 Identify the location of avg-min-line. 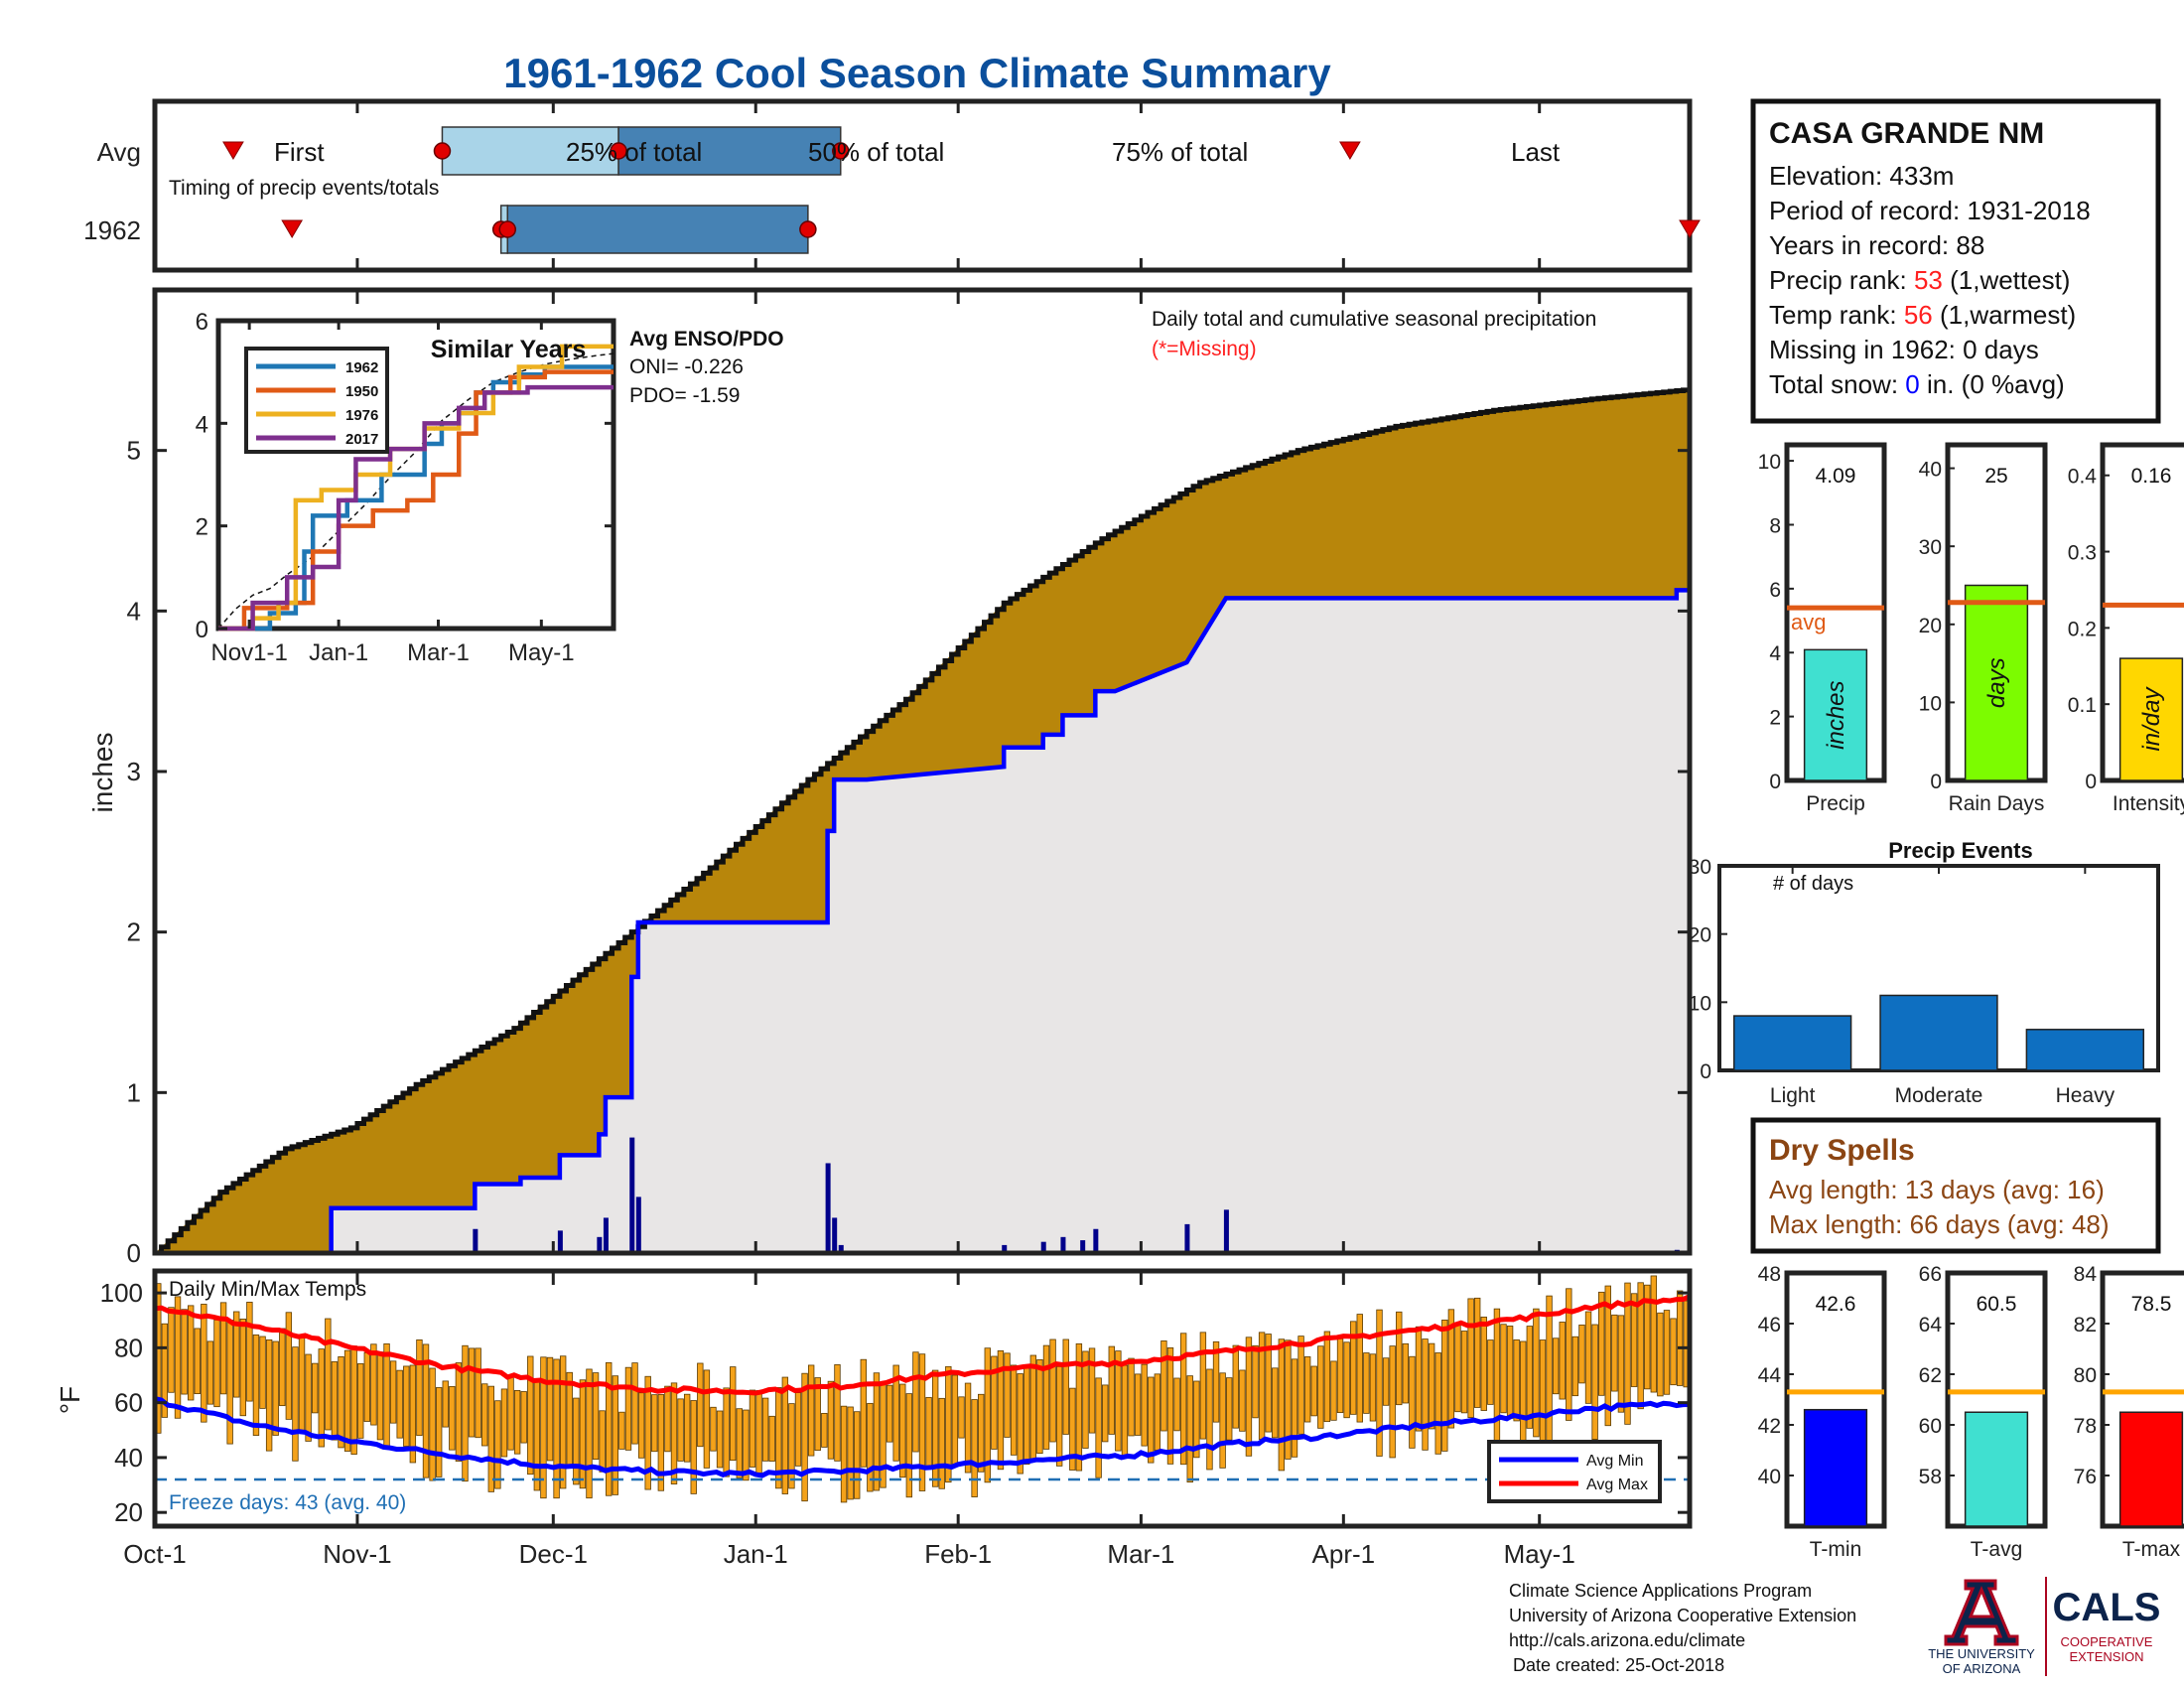
(922, 1437).